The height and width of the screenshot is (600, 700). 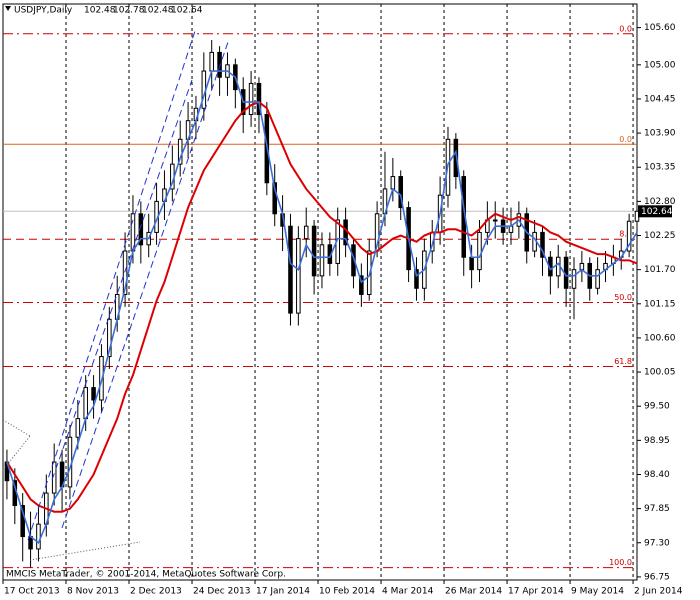 What do you see at coordinates (660, 65) in the screenshot?
I see `y-tick-label: 105.00` at bounding box center [660, 65].